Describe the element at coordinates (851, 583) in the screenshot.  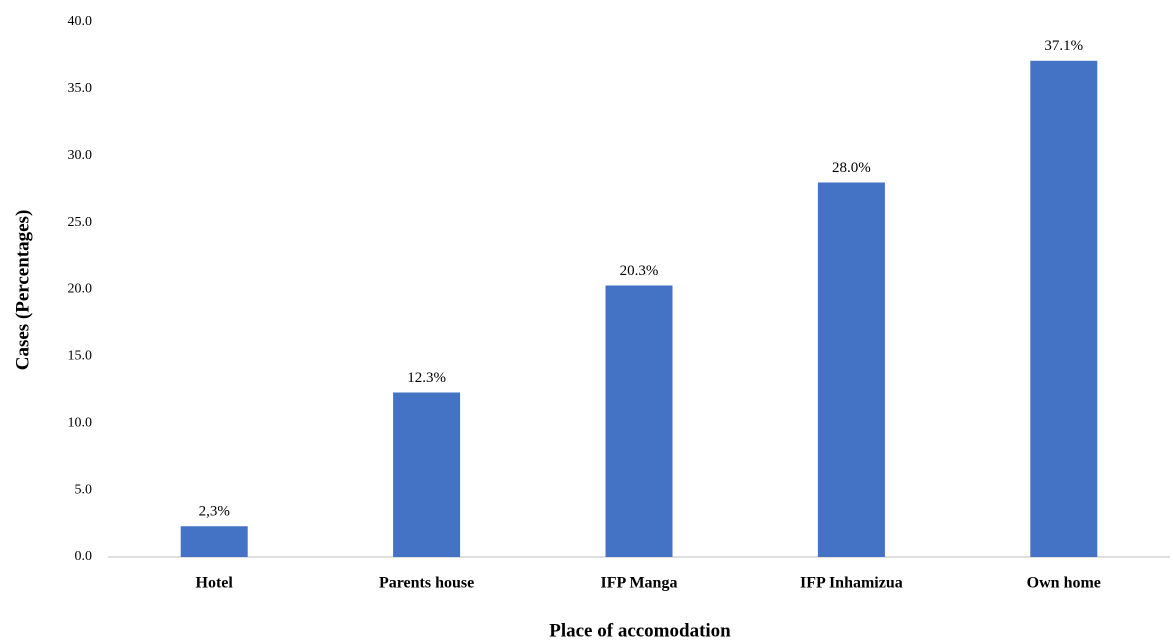
I see `x-tick-label: IFP Inhamizua` at that location.